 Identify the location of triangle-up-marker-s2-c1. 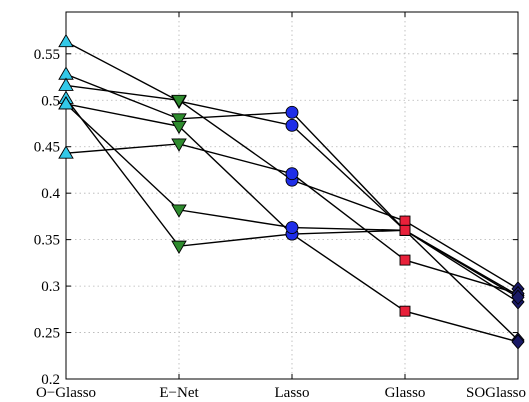
(66, 73).